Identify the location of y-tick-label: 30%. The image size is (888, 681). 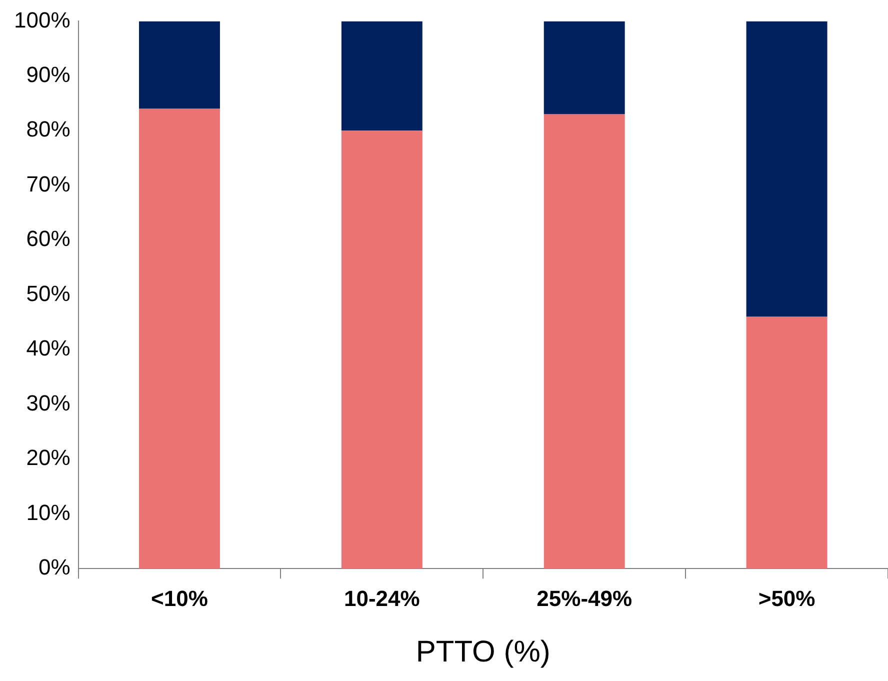
(48, 403).